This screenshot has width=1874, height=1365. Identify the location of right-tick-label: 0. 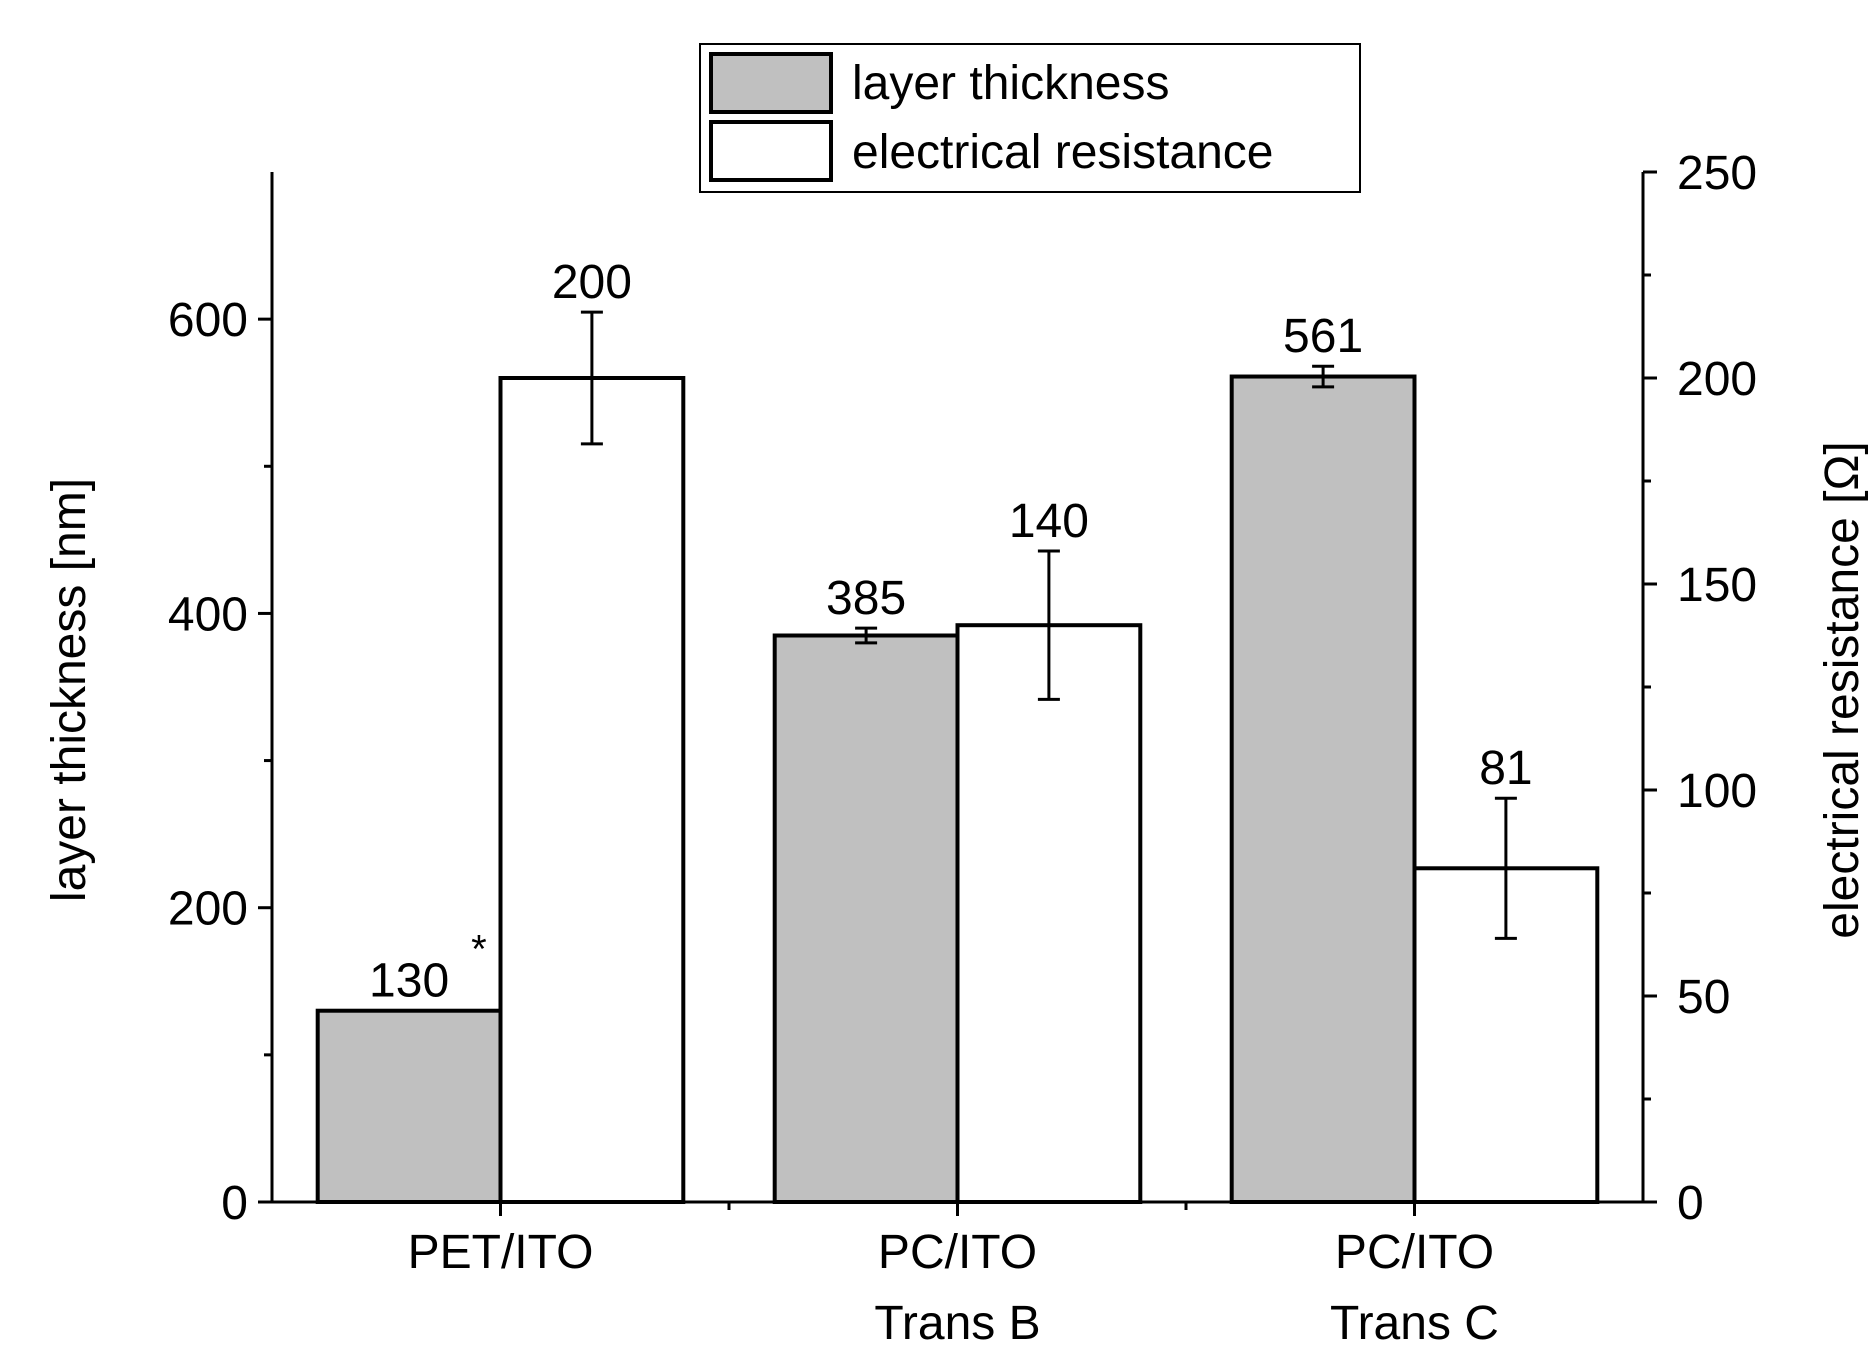
(1690, 1203).